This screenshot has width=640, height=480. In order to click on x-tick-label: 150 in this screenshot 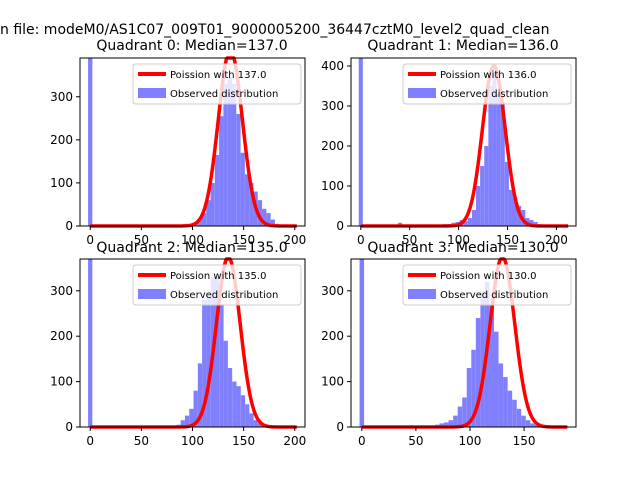, I will do `click(507, 240)`.